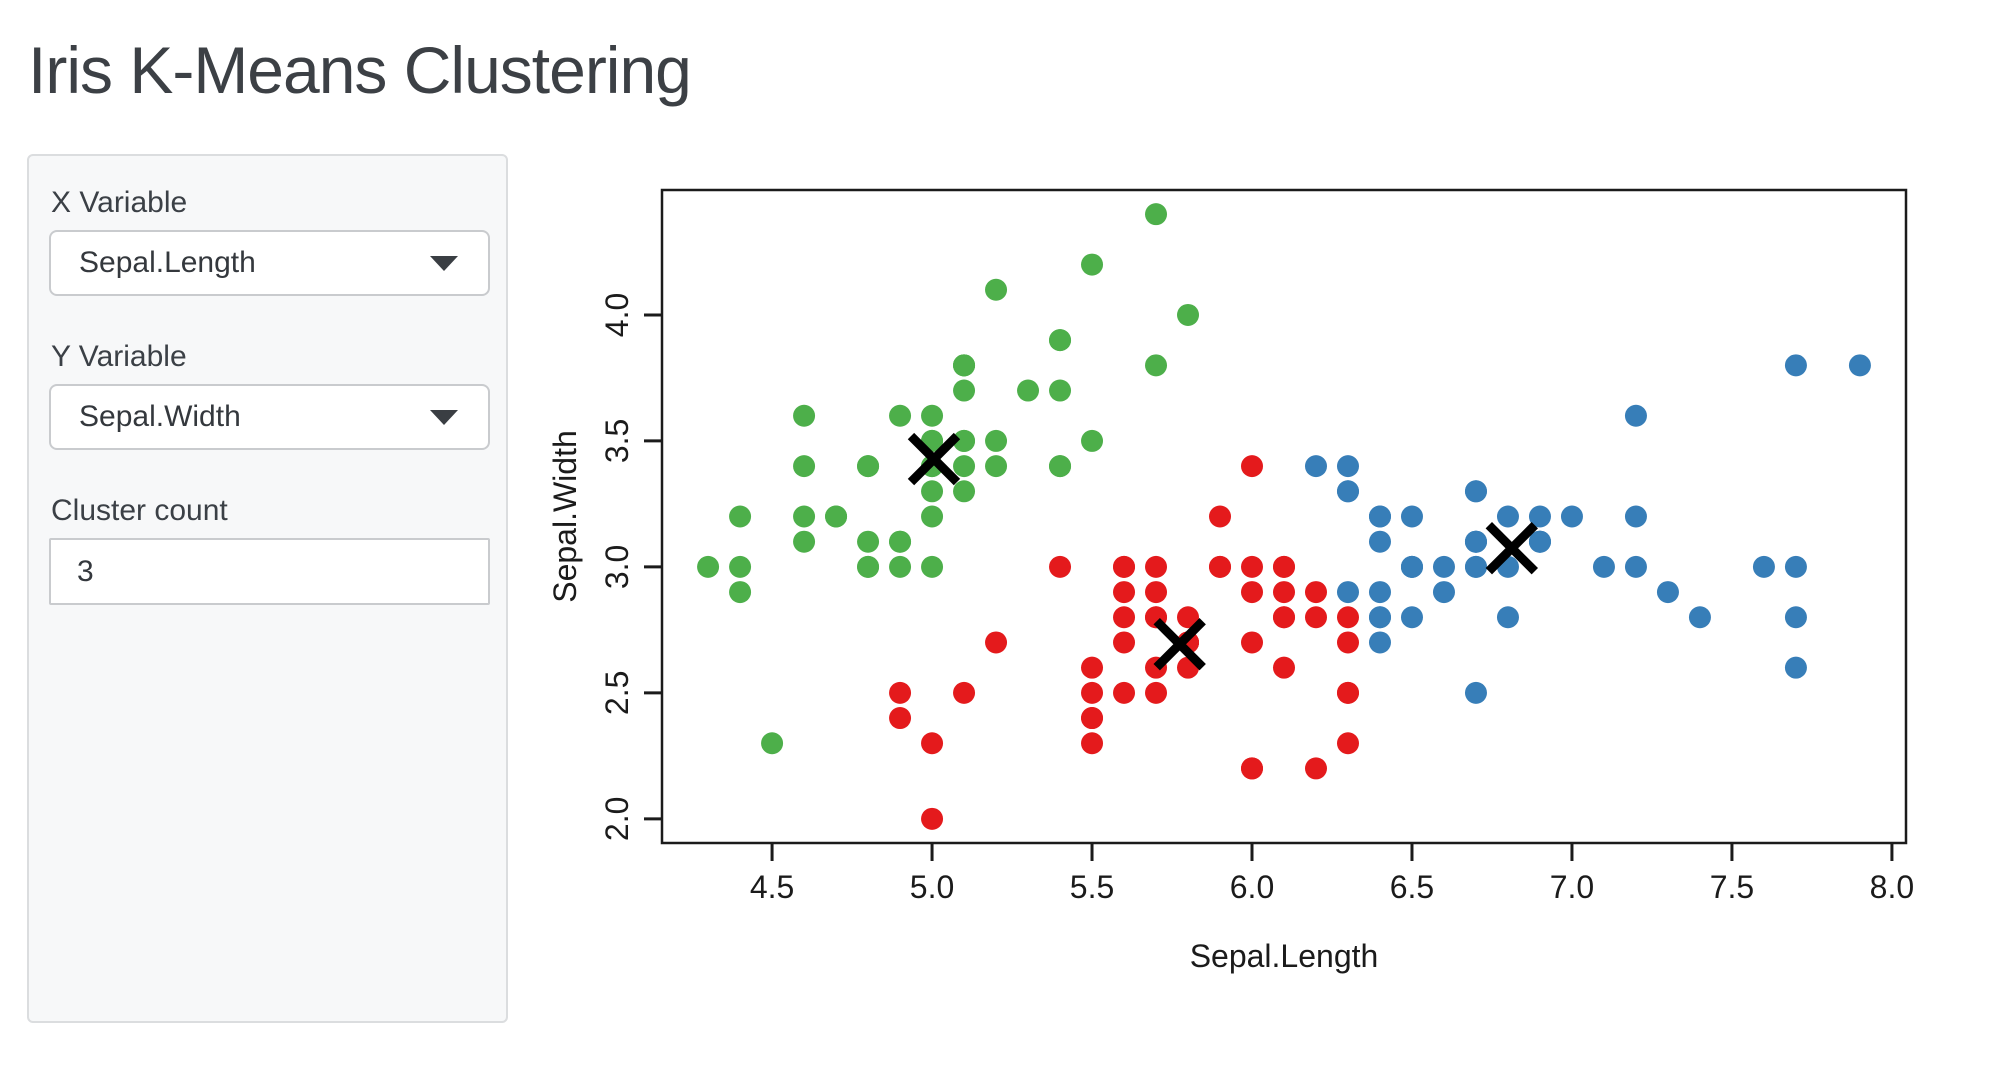 The image size is (1996, 1084). I want to click on x-variable-label: X Variable, so click(119, 202).